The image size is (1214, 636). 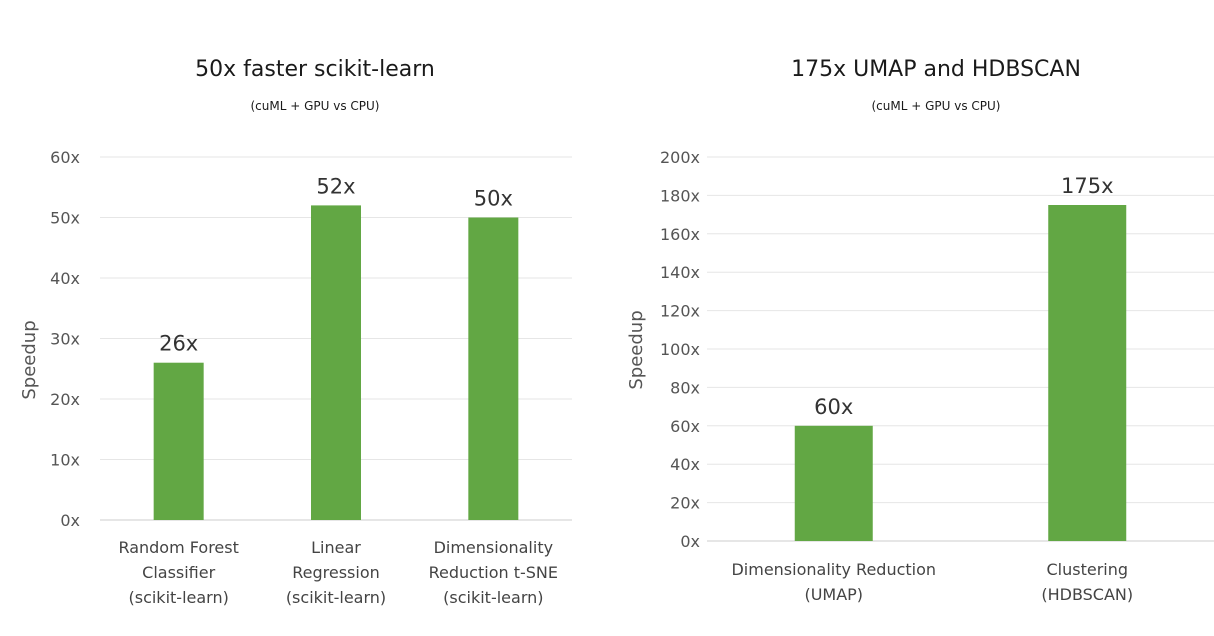 What do you see at coordinates (178, 572) in the screenshot?
I see `category-label: Random Forest Classifier (scikit-learn)` at bounding box center [178, 572].